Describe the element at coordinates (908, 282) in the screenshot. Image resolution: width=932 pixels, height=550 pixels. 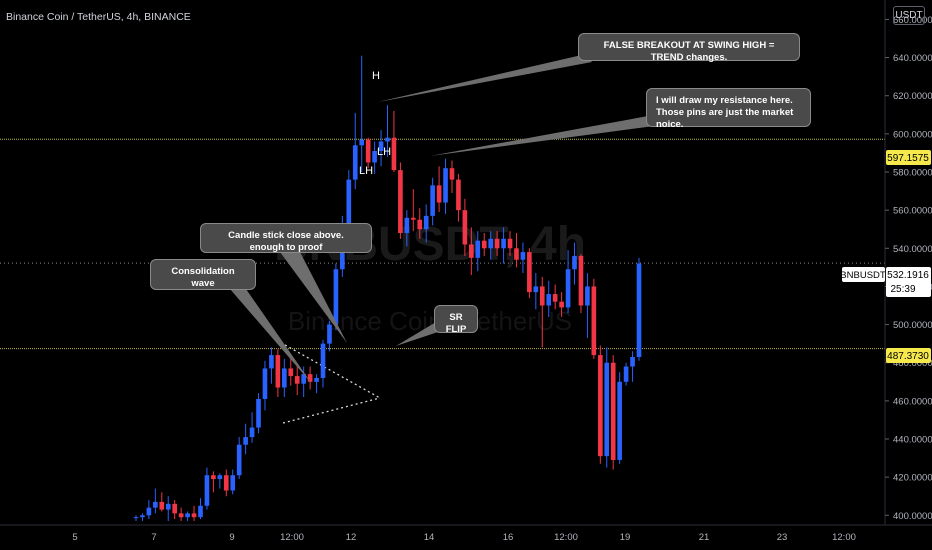
I see `current-price-tag-bg` at that location.